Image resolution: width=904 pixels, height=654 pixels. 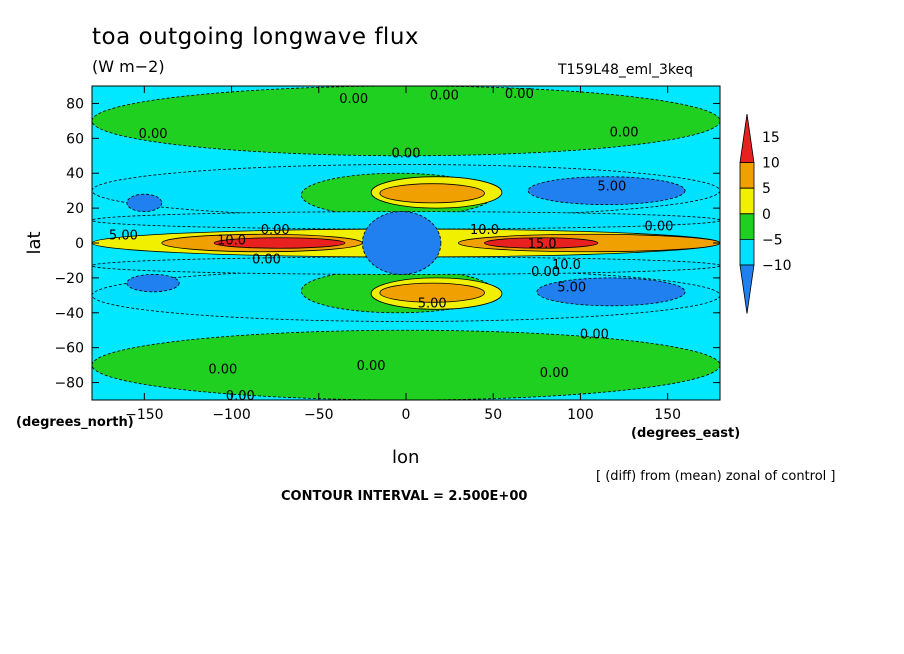 I want to click on y-tick-label-2: 40, so click(x=75, y=174).